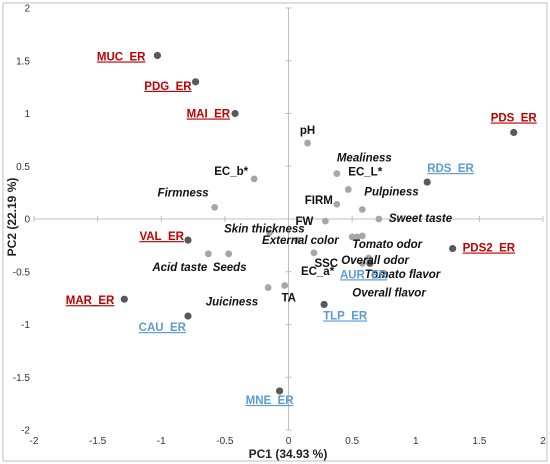 The width and height of the screenshot is (550, 464). I want to click on variable-label: Acid taste, so click(179, 268).